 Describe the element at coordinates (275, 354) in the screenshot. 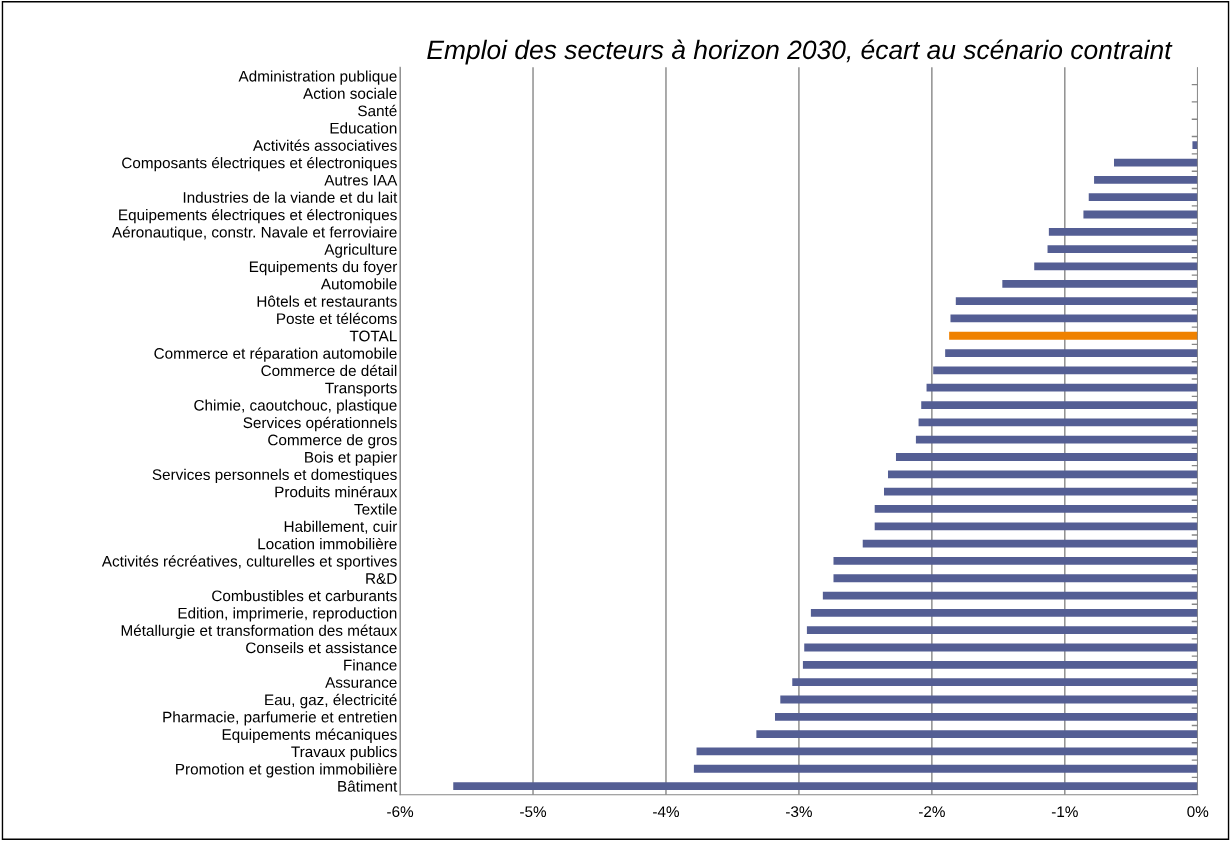

I see `y-tick-label: Commerce et réparation automobile` at that location.